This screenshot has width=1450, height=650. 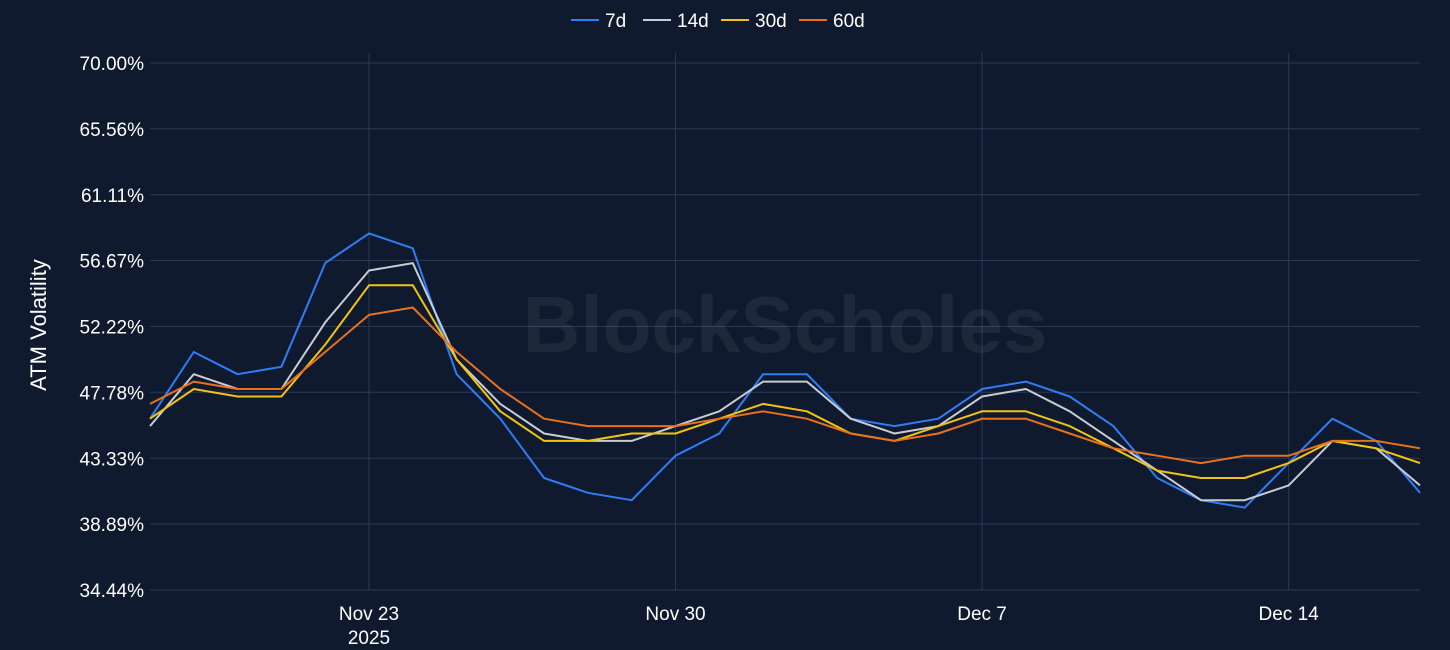 What do you see at coordinates (112, 130) in the screenshot?
I see `y-tick-label: 65.56%` at bounding box center [112, 130].